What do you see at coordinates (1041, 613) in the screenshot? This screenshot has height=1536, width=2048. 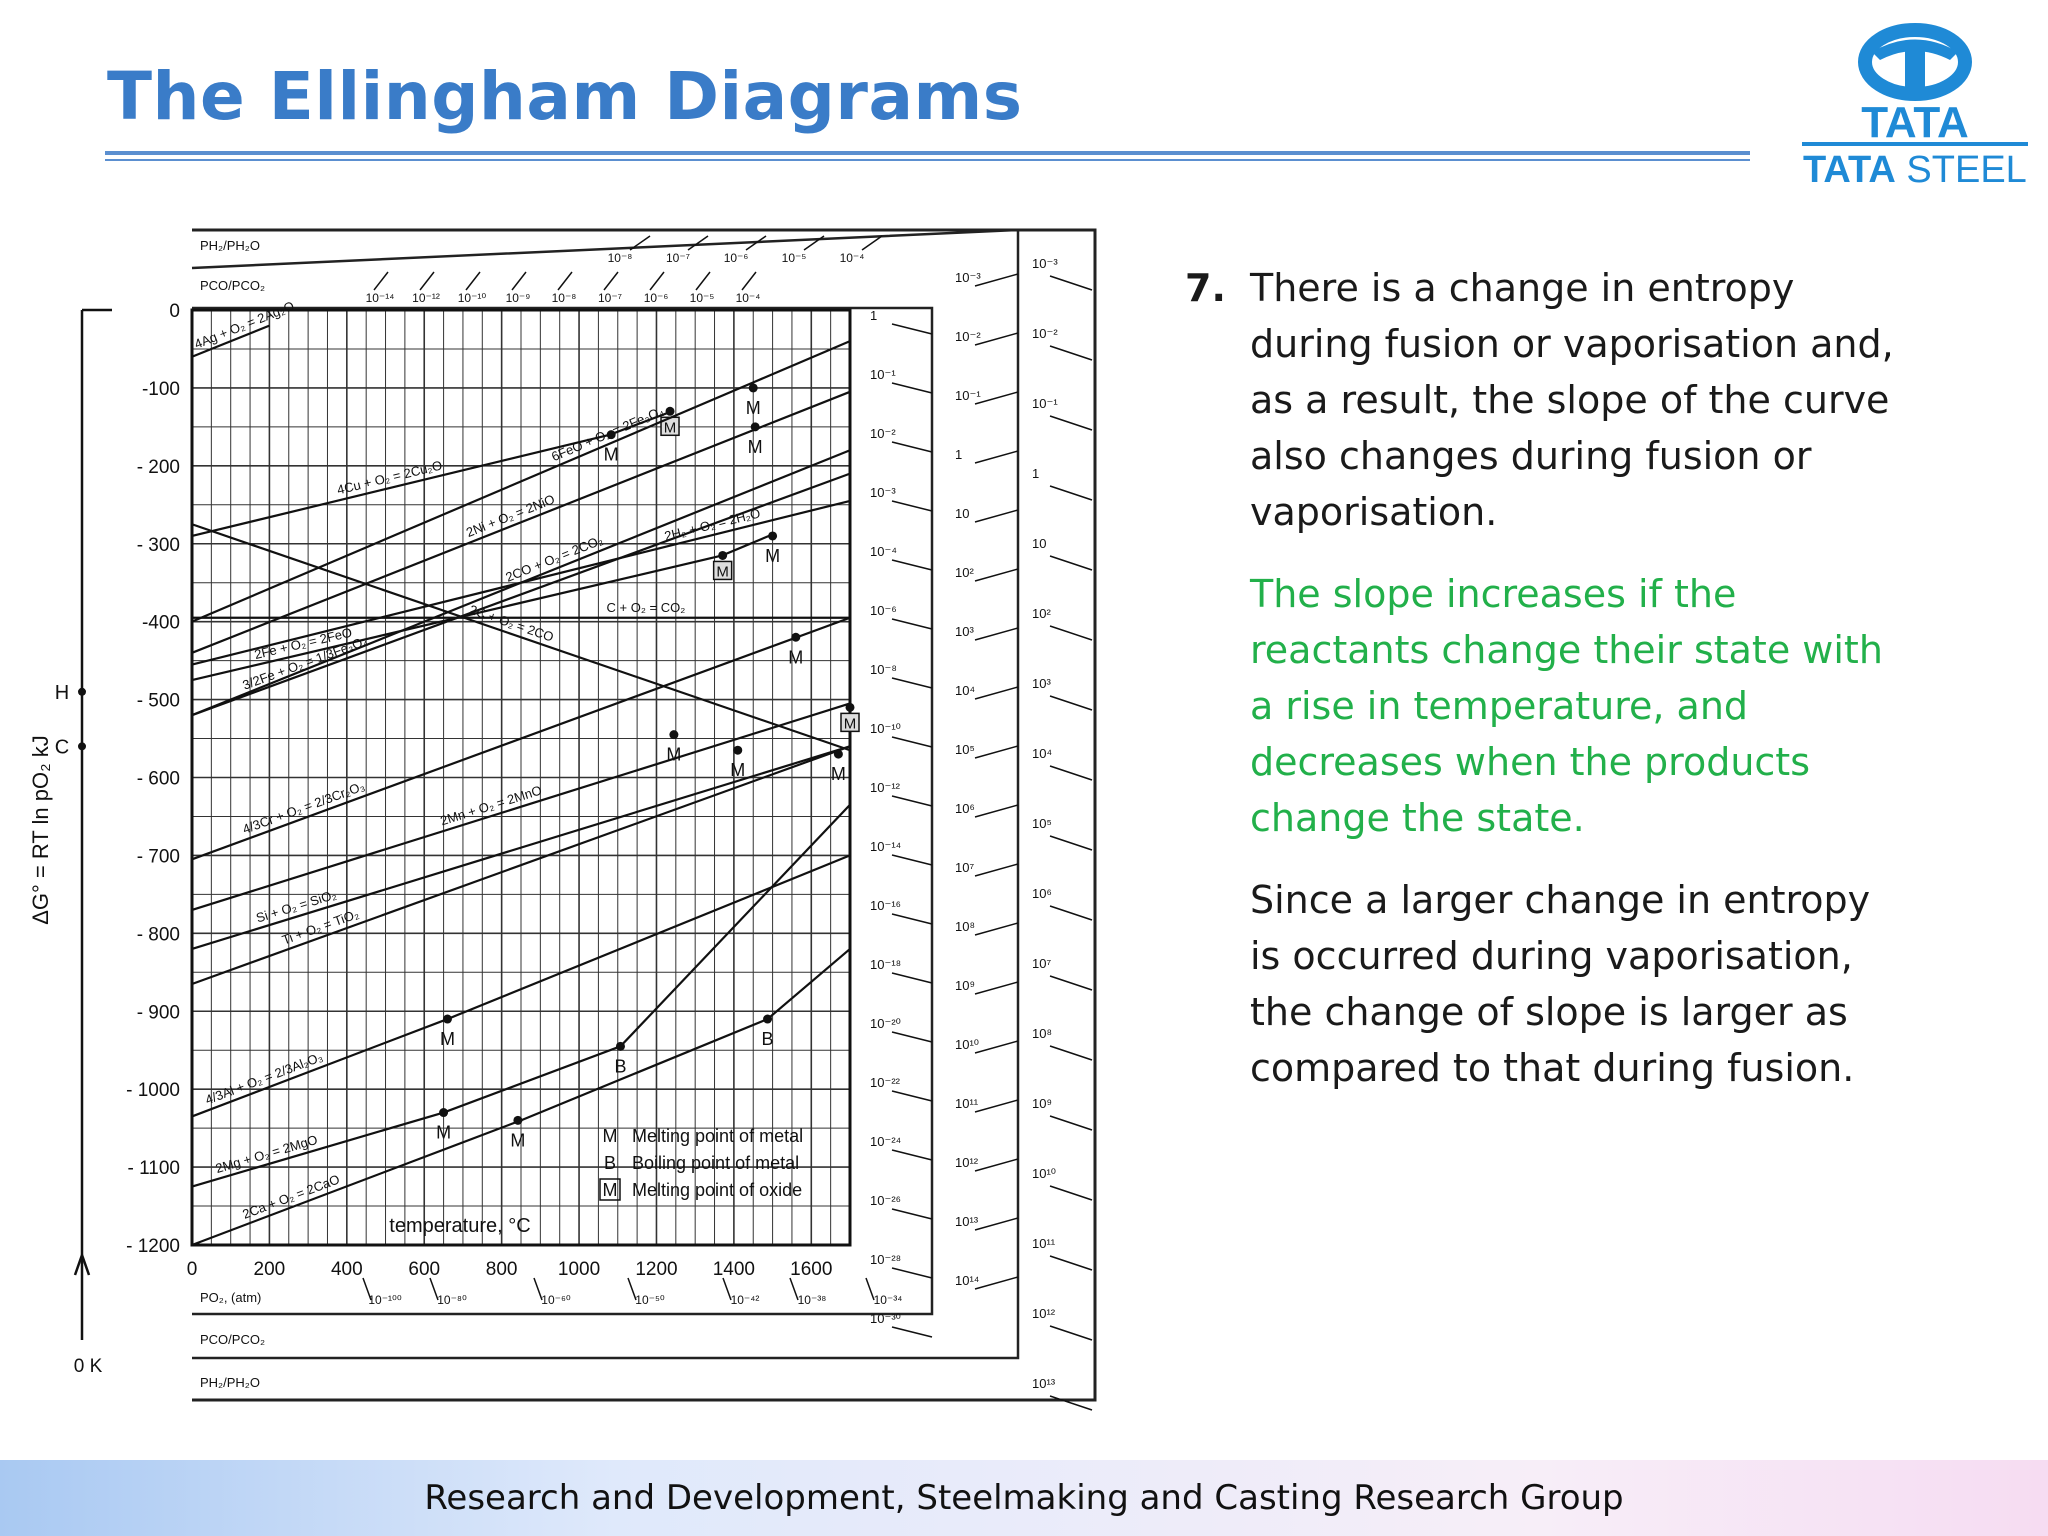 I see `scale-h2-label: 10²` at bounding box center [1041, 613].